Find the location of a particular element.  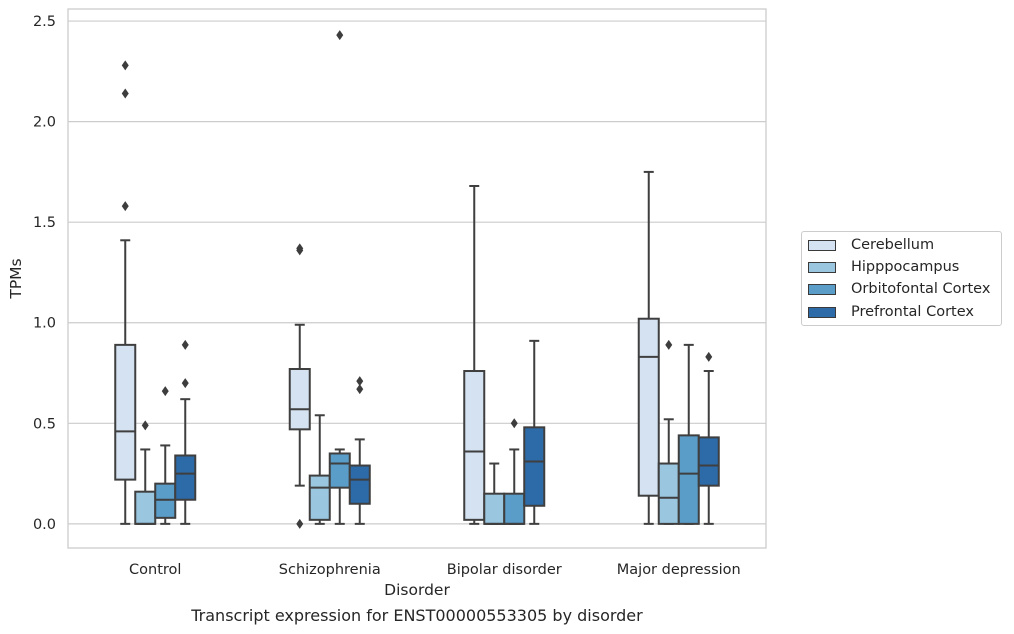

y-tick-label: 1.0 is located at coordinates (44, 324).